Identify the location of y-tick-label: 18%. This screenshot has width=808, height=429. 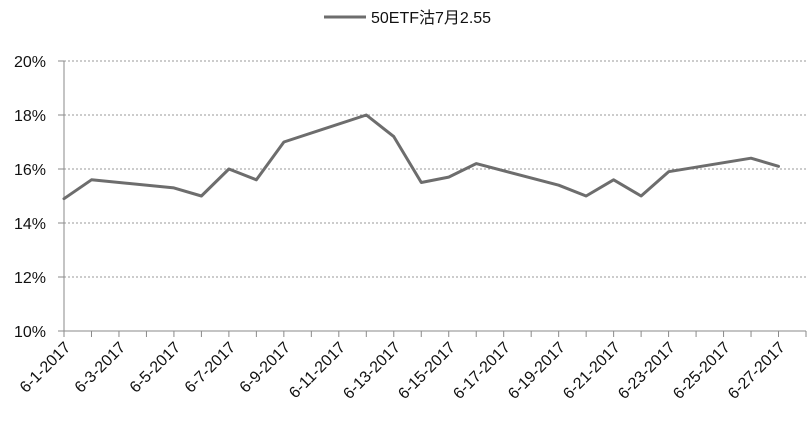
(30, 116).